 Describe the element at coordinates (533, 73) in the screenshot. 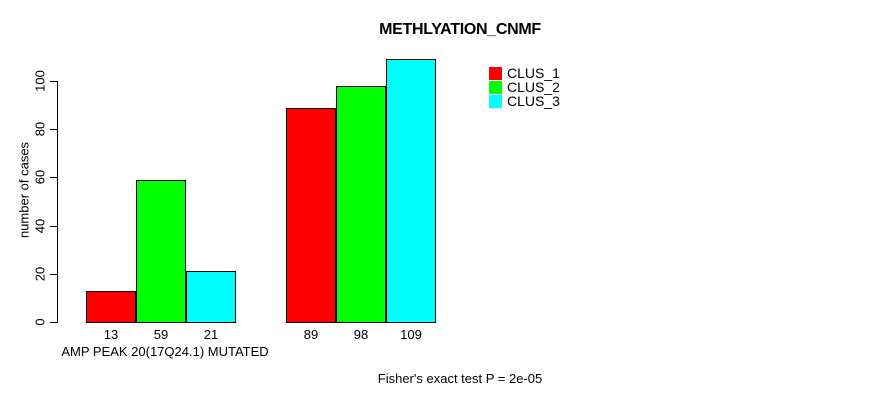

I see `legend-label-clus1: CLUS_1` at that location.